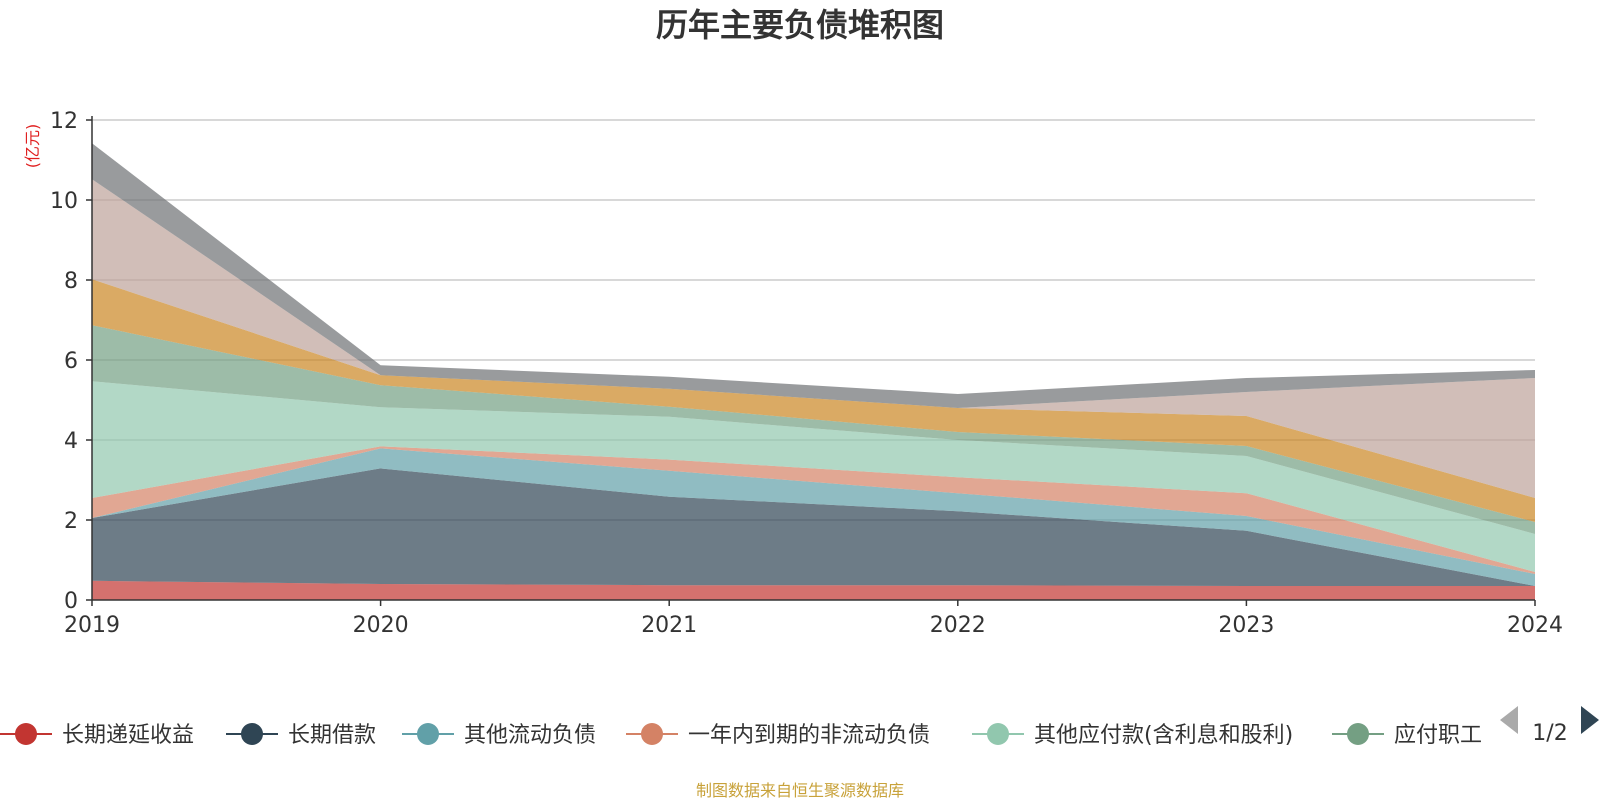  I want to click on legend-item: 长期递延收益, so click(97, 735).